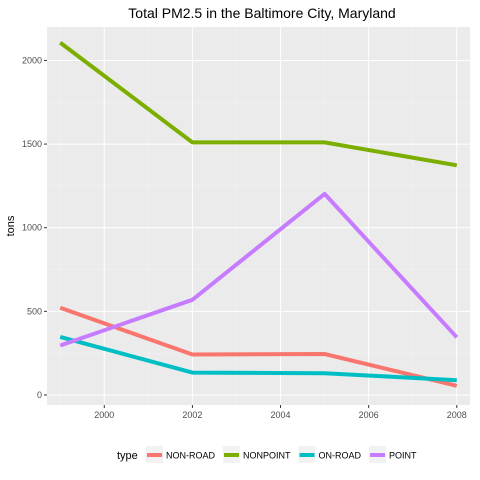 Image resolution: width=480 pixels, height=480 pixels. I want to click on legend-items: NON-ROAD NONPOINT ON-ROAD POINT, so click(281, 454).